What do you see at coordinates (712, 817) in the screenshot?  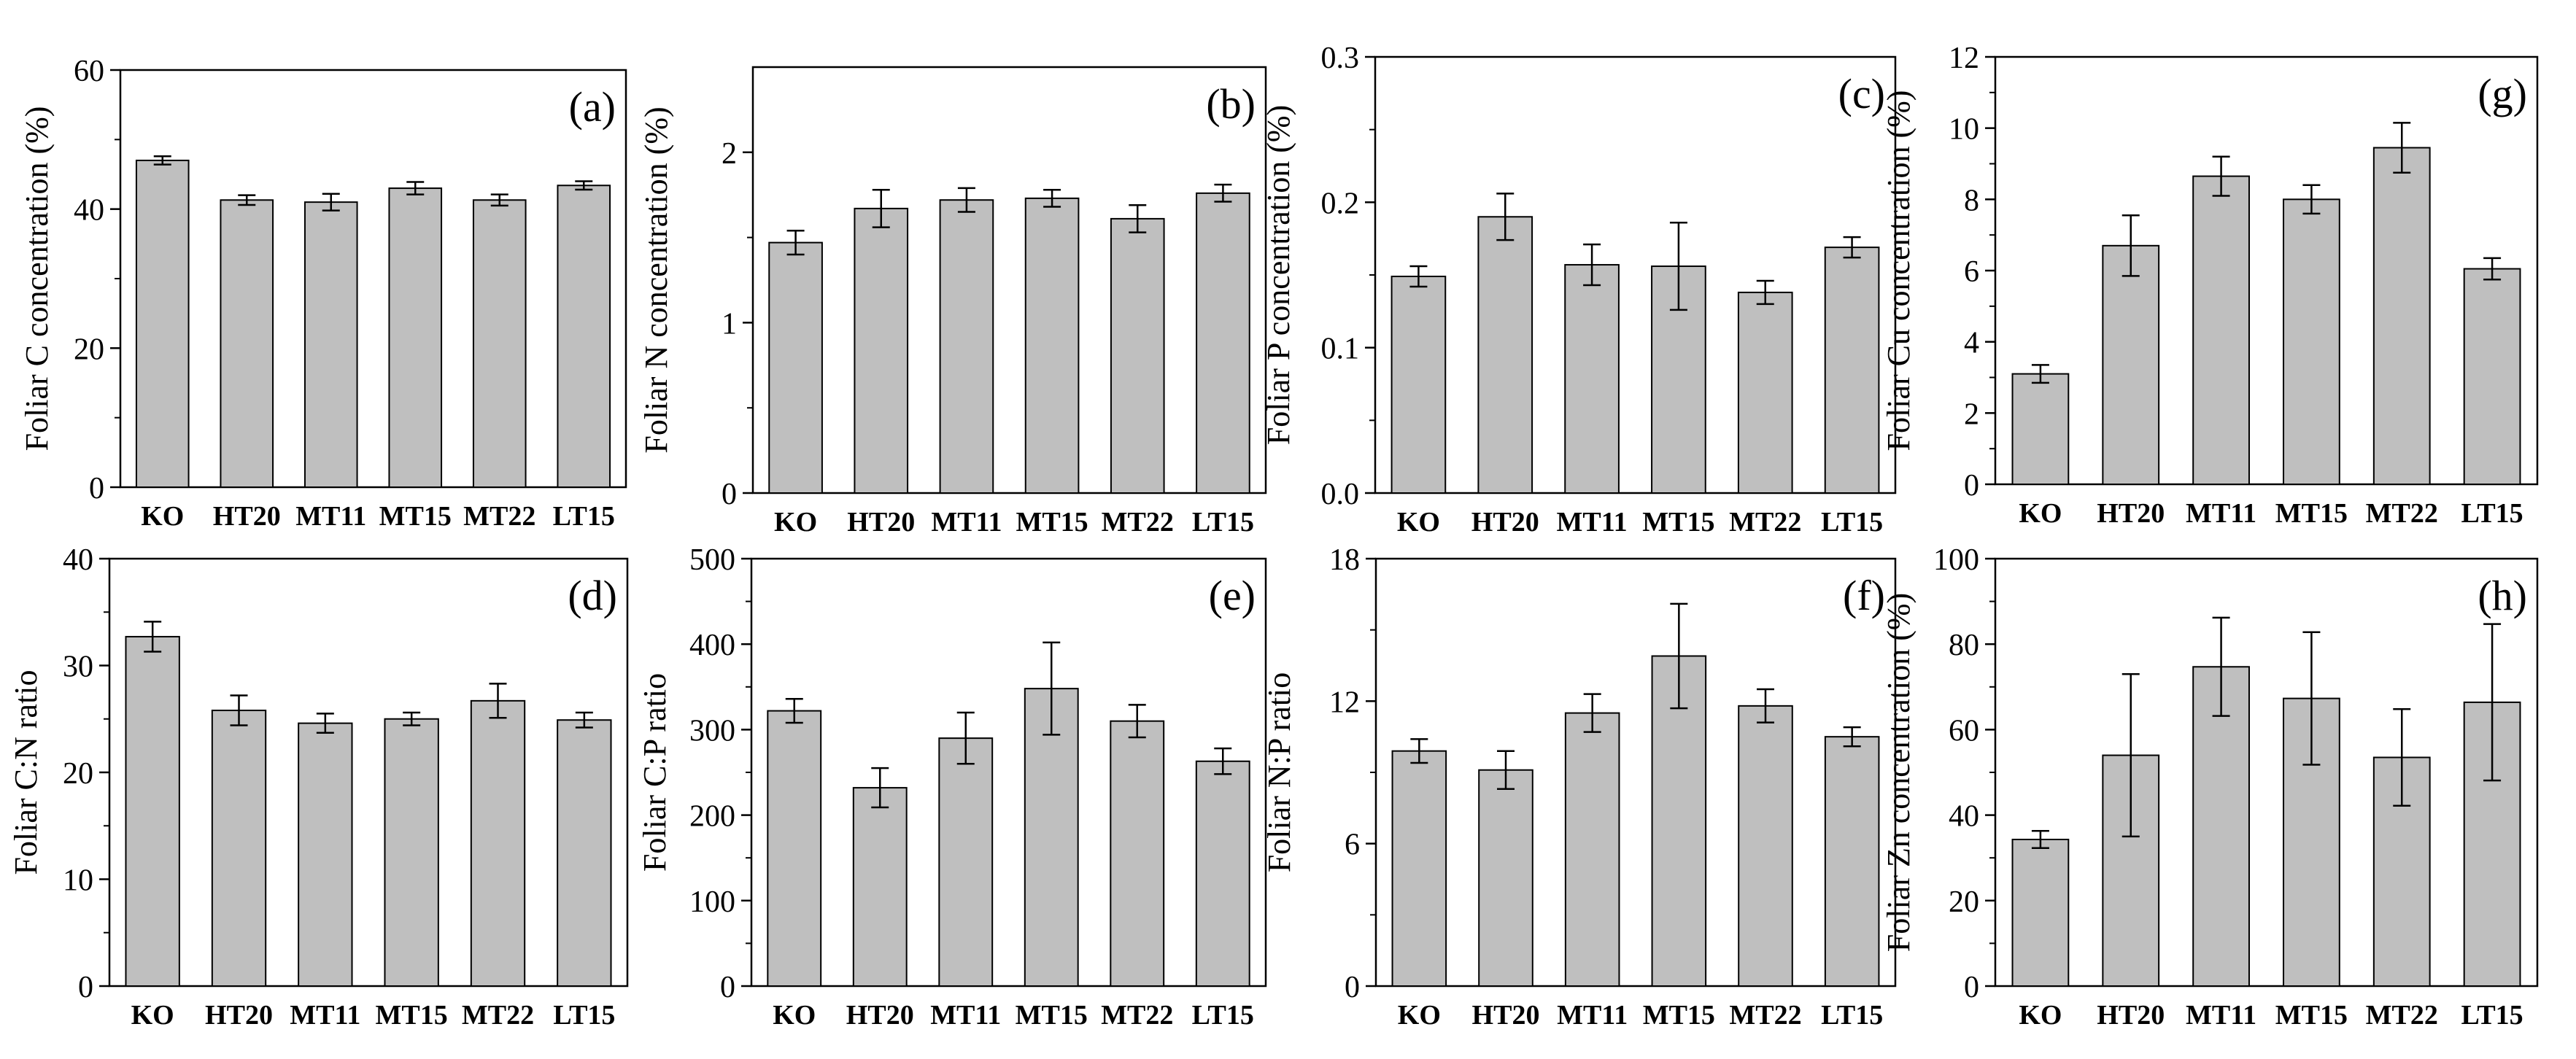 I see `y-tick-label: 200` at bounding box center [712, 817].